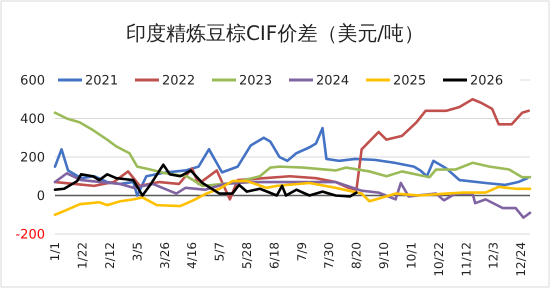 The image size is (550, 288). Describe the element at coordinates (83, 255) in the screenshot. I see `x-tick-label: 1/22` at that location.